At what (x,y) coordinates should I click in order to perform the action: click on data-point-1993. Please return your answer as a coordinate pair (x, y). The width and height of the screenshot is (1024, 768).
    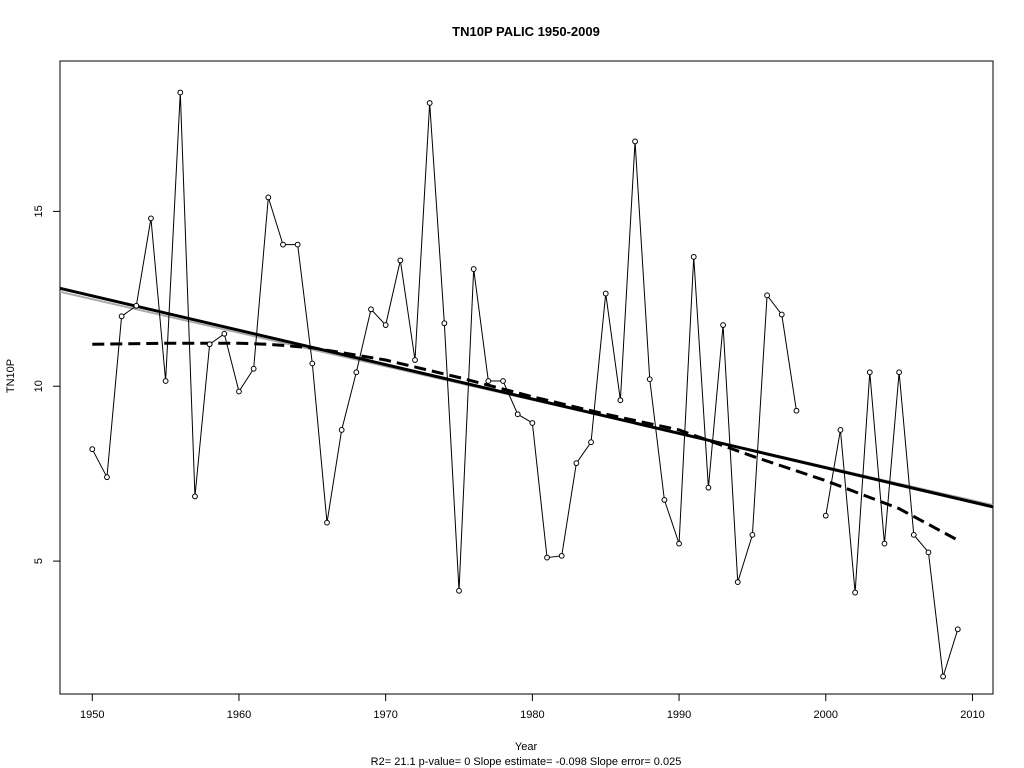
    Looking at the image, I should click on (723, 325).